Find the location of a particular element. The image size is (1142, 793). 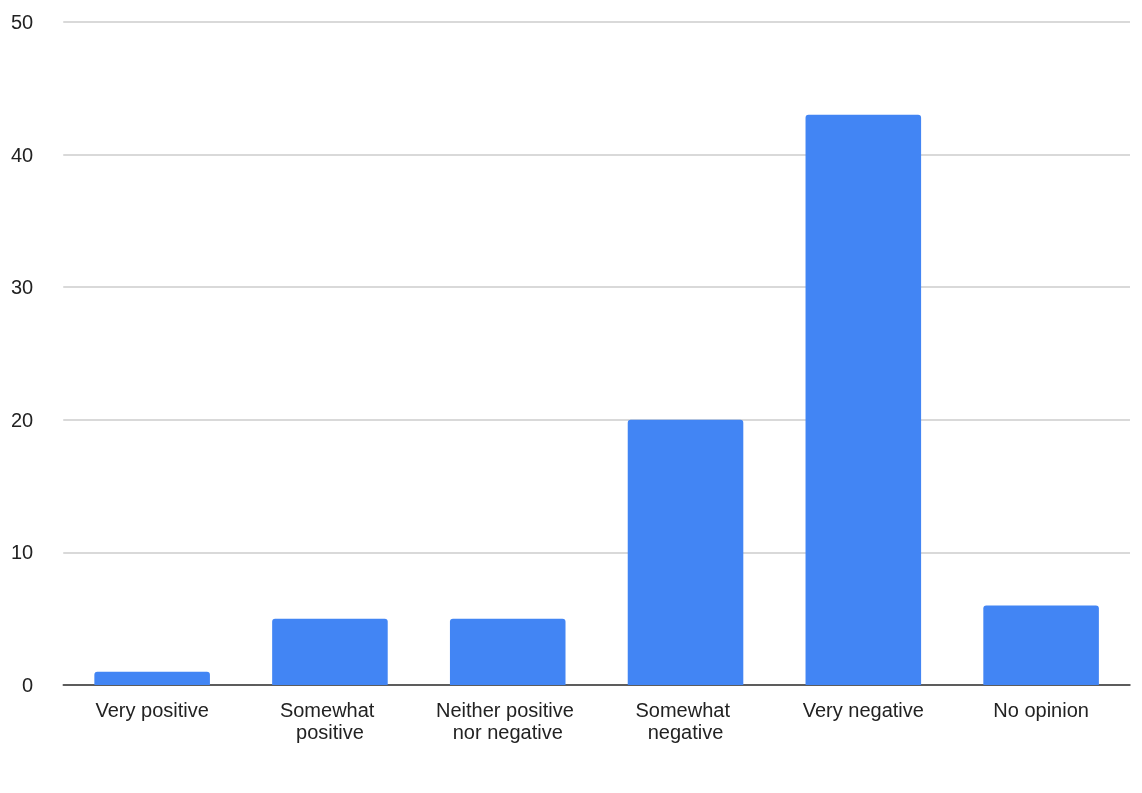

x-tick-label: Very positive is located at coordinates (152, 710).